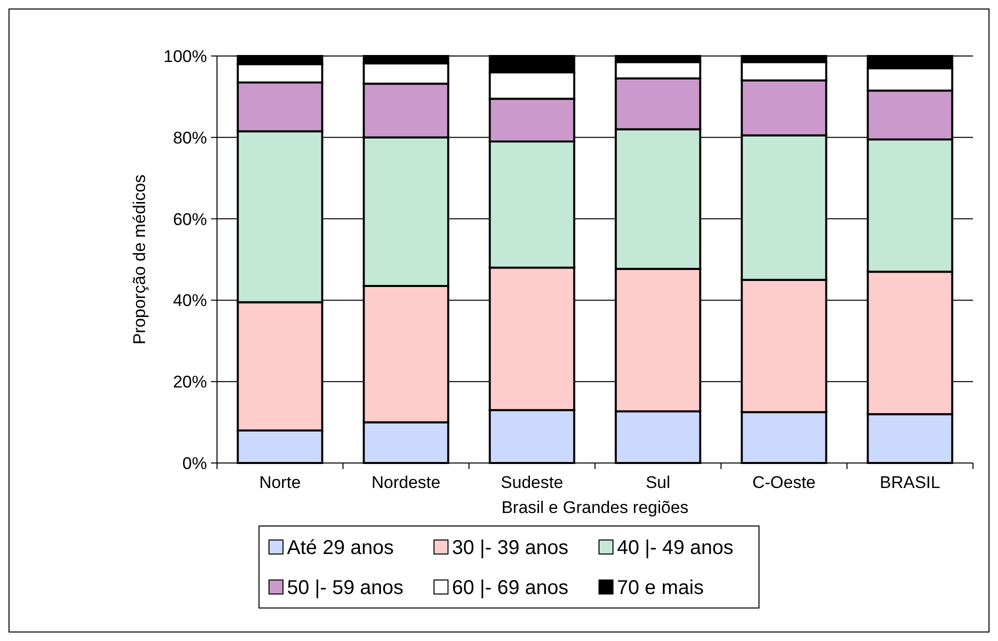 This screenshot has height=641, width=998. What do you see at coordinates (280, 482) in the screenshot?
I see `x-tick-label: Norte` at bounding box center [280, 482].